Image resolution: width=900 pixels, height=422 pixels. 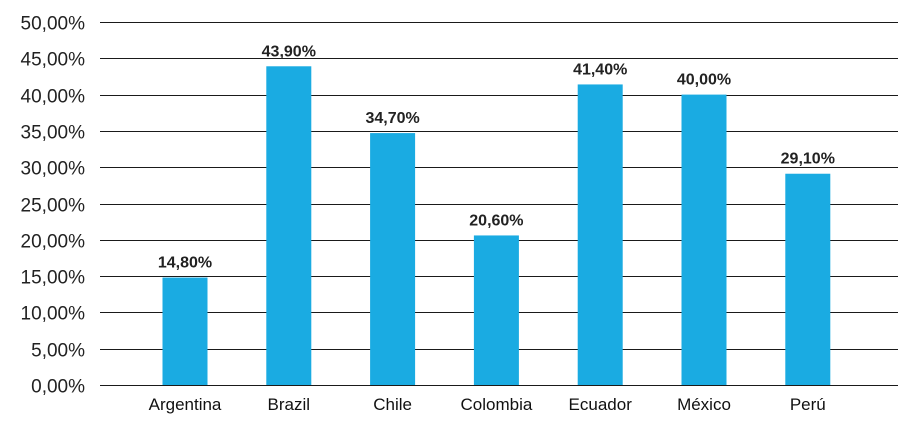 I want to click on bar-perú, so click(x=808, y=279).